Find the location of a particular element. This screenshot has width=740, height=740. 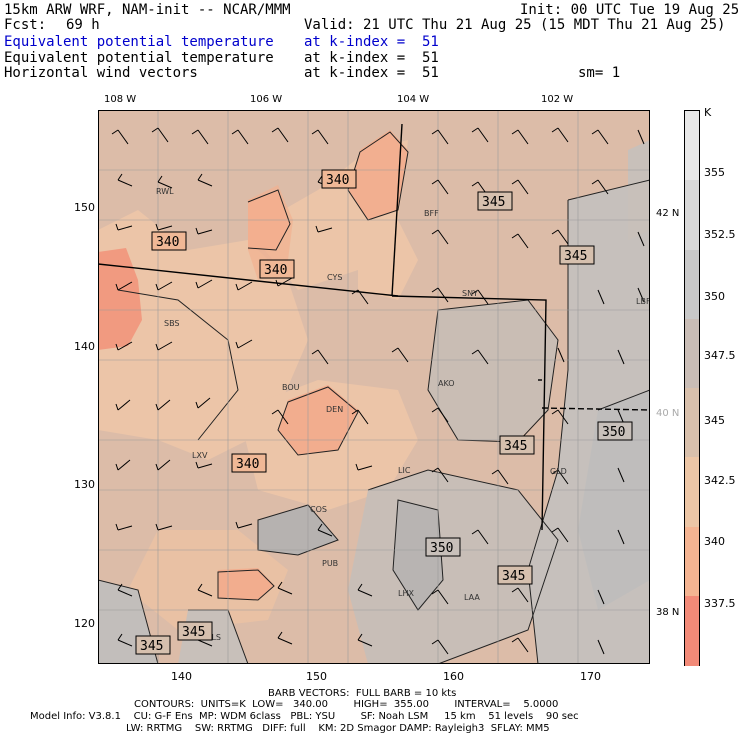

station-label: ALS is located at coordinates (213, 637).